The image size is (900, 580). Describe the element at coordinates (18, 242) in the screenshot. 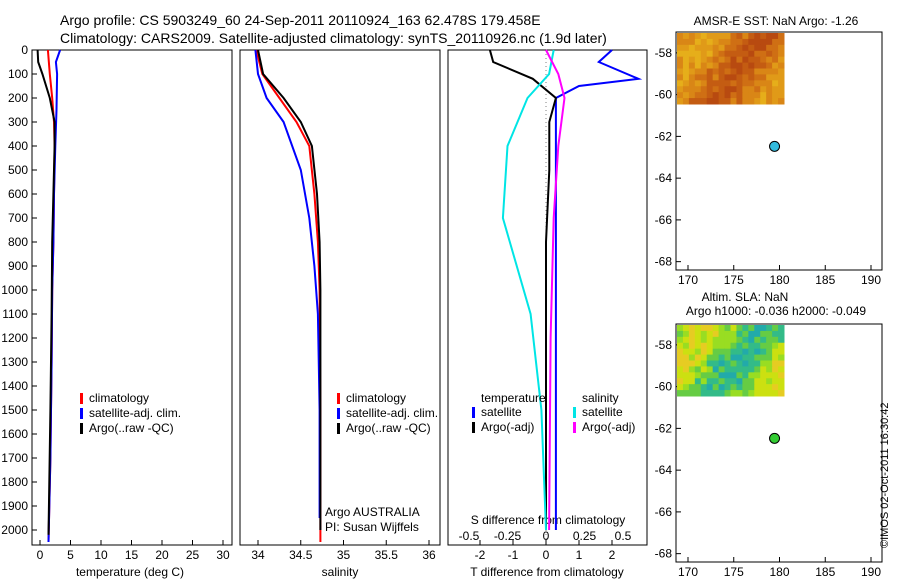

I see `depth-tick-label: 800` at that location.